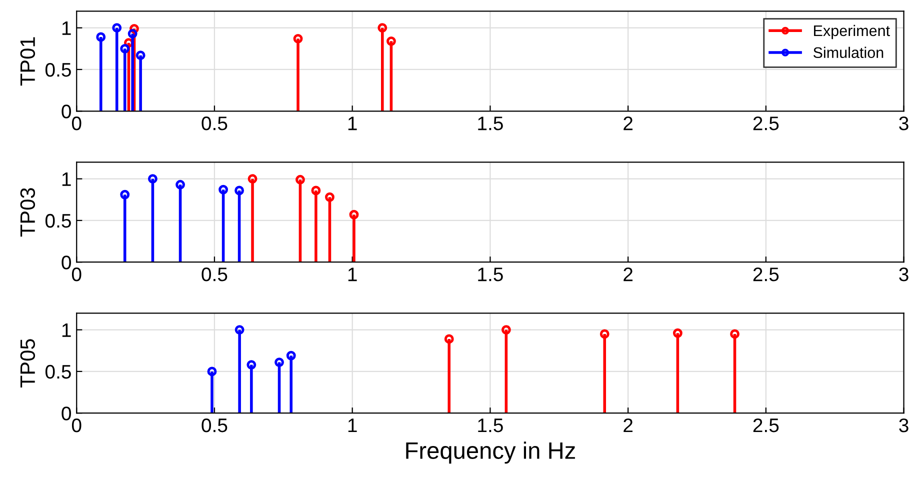 The height and width of the screenshot is (486, 912). I want to click on y-axis-title: TP03, so click(28, 212).